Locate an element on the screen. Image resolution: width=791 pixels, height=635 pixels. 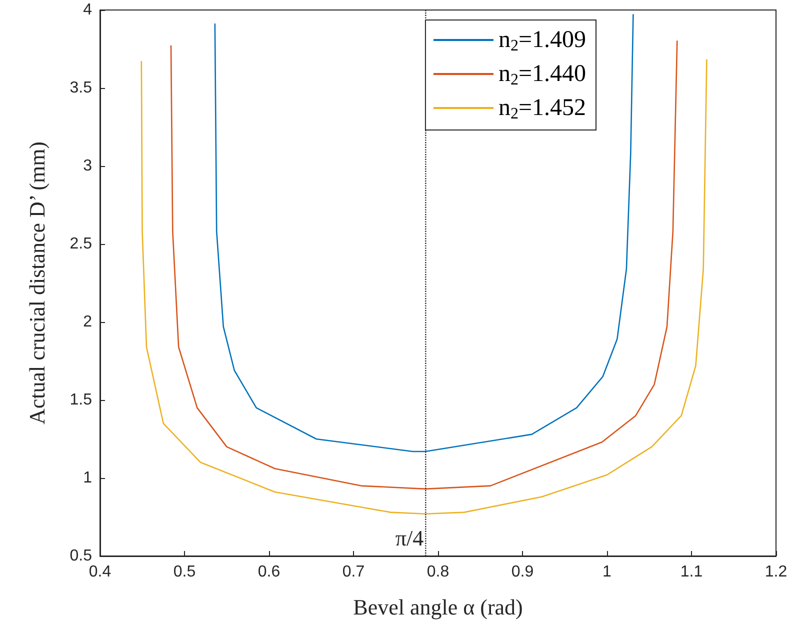
x-tick-label: 1 is located at coordinates (607, 572).